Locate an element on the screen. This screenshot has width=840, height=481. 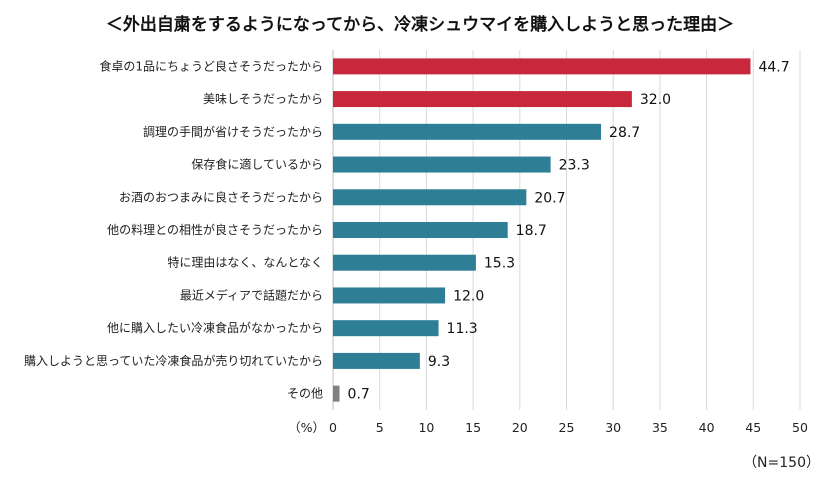
category-label: 保存食に適しているから is located at coordinates (257, 164).